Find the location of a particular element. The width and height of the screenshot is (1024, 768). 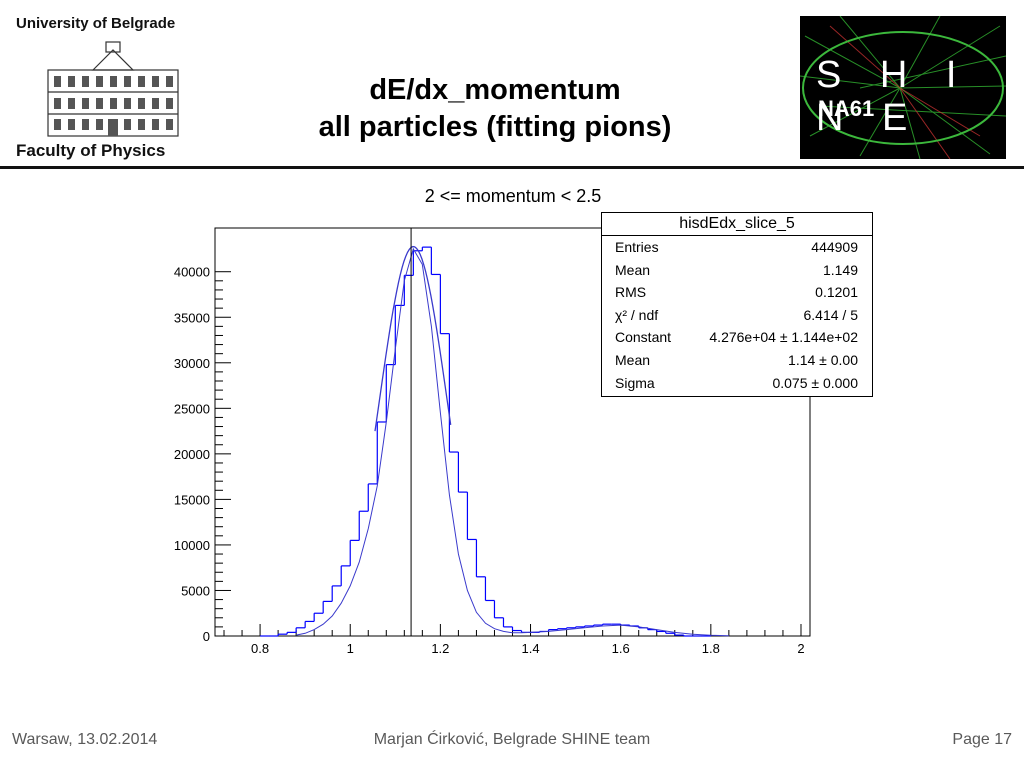

y-tick-label: 35000 is located at coordinates (192, 317).